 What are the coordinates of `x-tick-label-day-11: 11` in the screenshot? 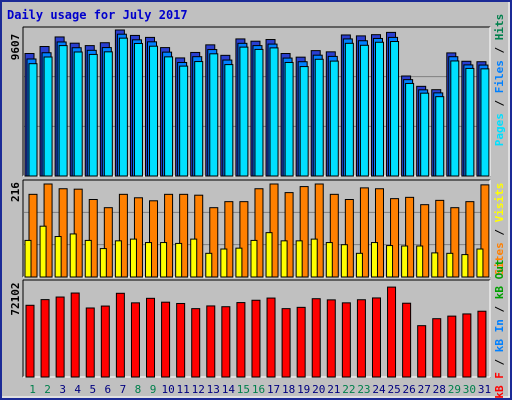 It's located at (183, 389).